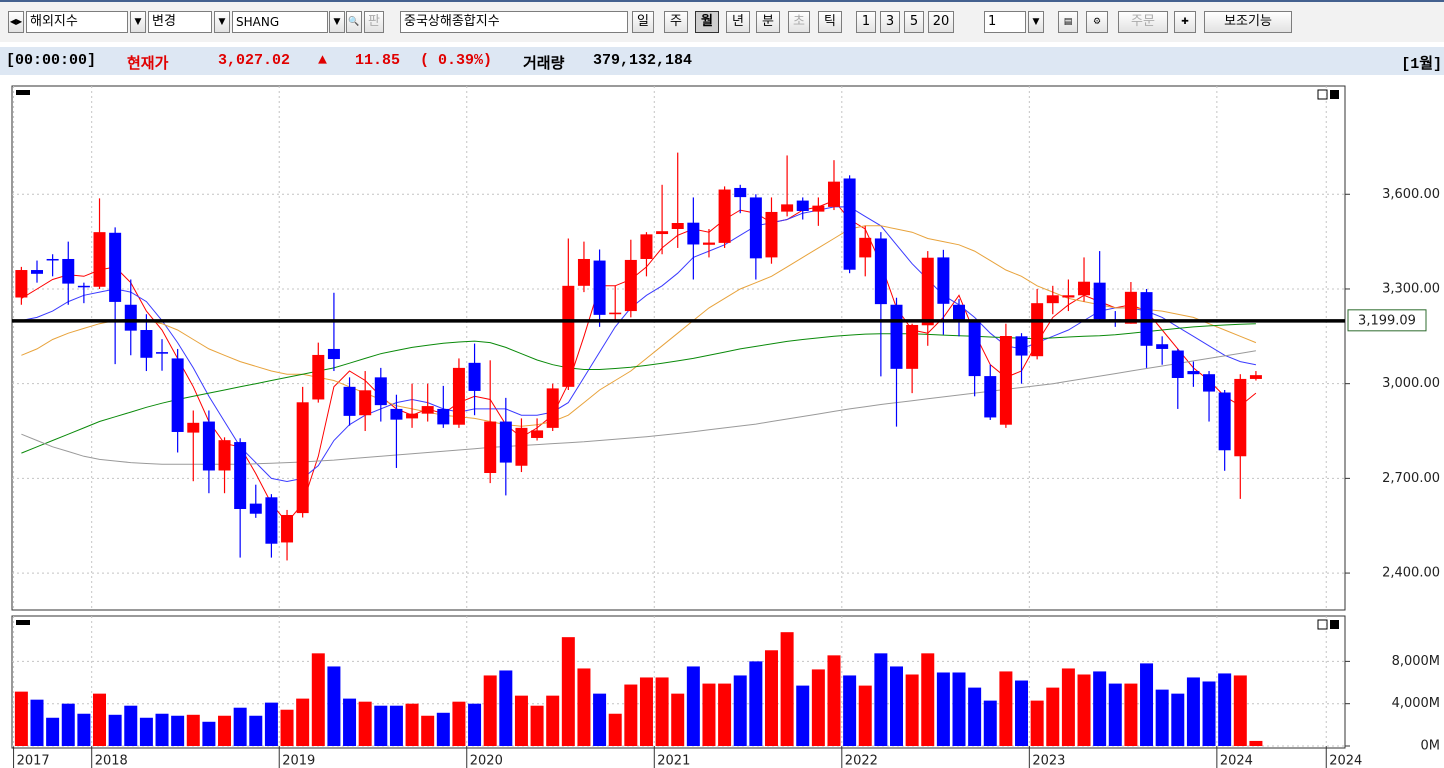  What do you see at coordinates (1097, 22) in the screenshot?
I see `settings-button: ⚙` at bounding box center [1097, 22].